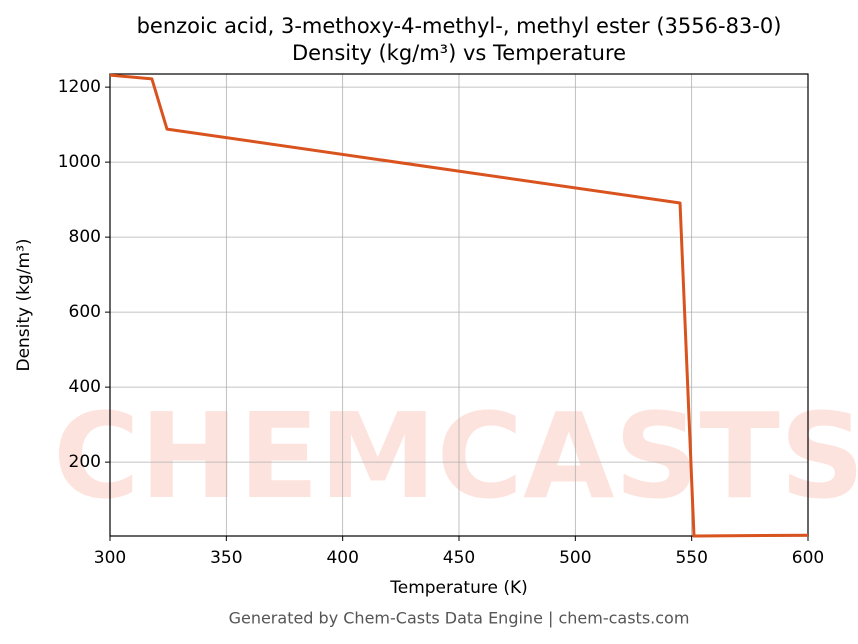  I want to click on y-tick-label: 600, so click(85, 312).